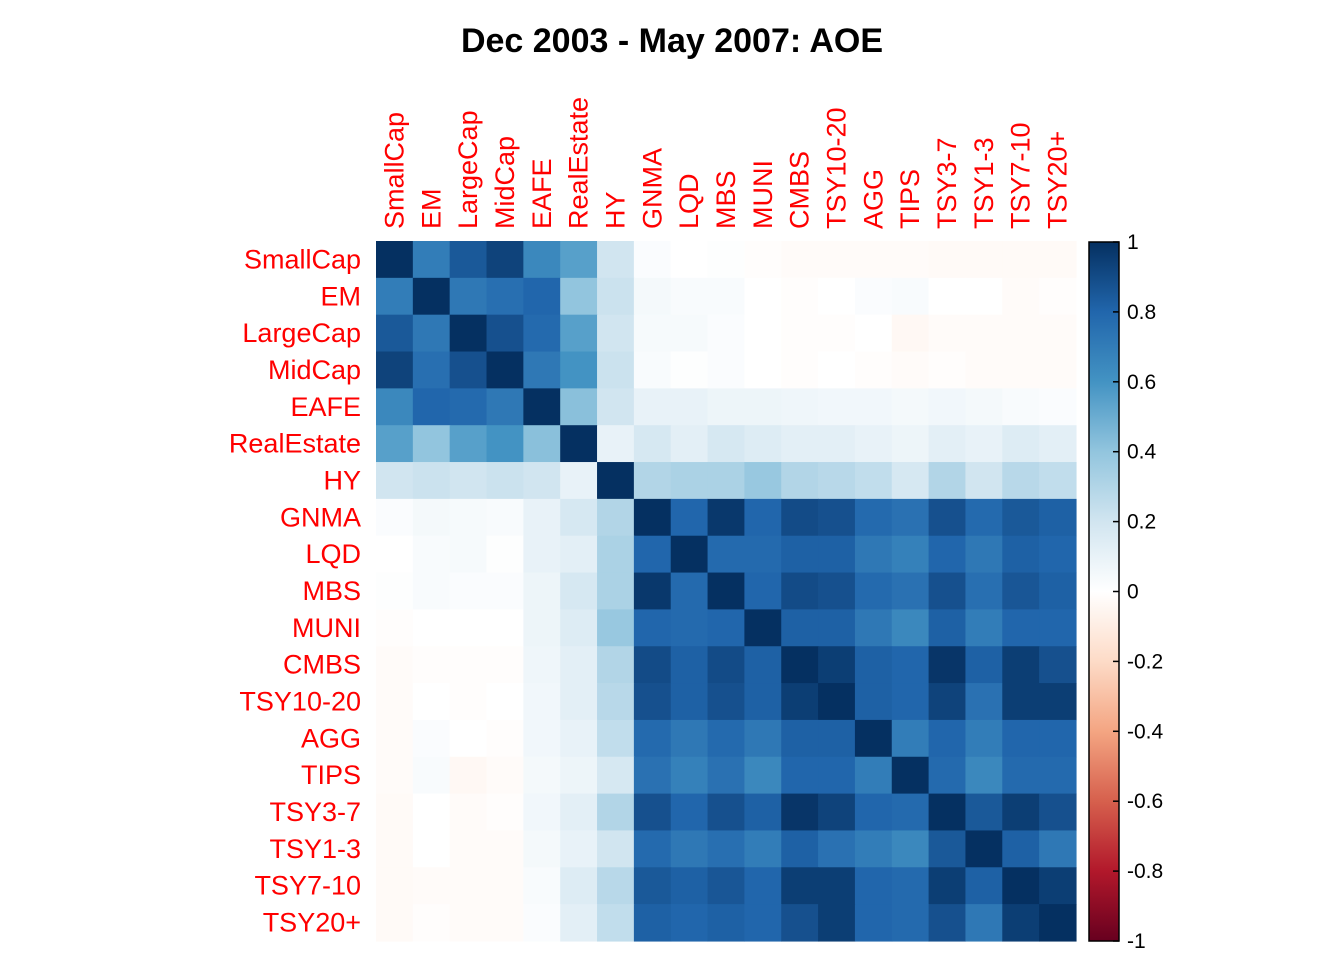 Image resolution: width=1344 pixels, height=960 pixels. What do you see at coordinates (1058, 481) in the screenshot?
I see `heatmap-cell-HY-TSY20+` at bounding box center [1058, 481].